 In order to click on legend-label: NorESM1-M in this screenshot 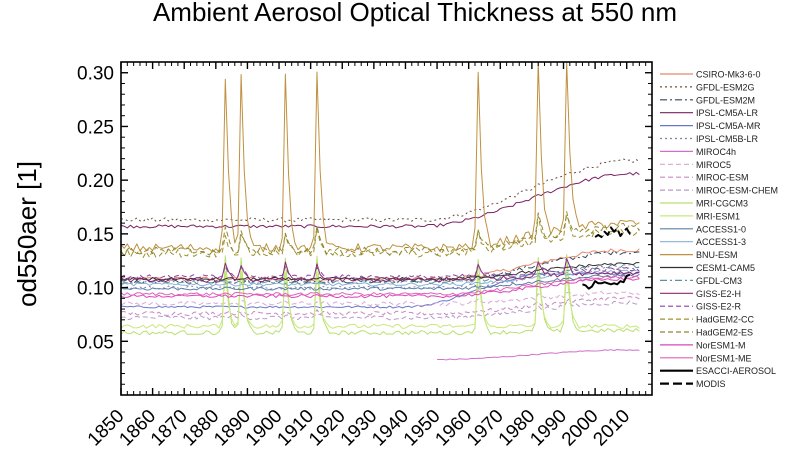, I will do `click(721, 345)`.